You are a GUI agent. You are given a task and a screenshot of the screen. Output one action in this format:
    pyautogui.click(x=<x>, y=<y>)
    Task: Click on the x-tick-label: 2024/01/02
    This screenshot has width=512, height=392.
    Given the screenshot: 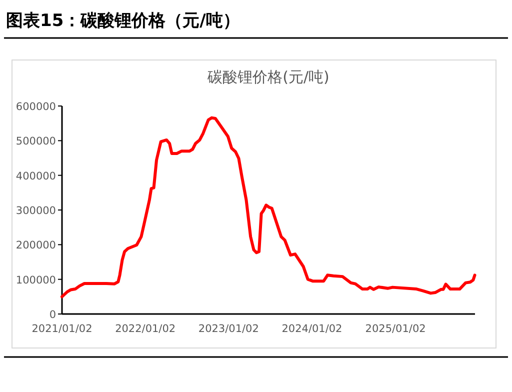 What is the action you would take?
    pyautogui.click(x=312, y=329)
    